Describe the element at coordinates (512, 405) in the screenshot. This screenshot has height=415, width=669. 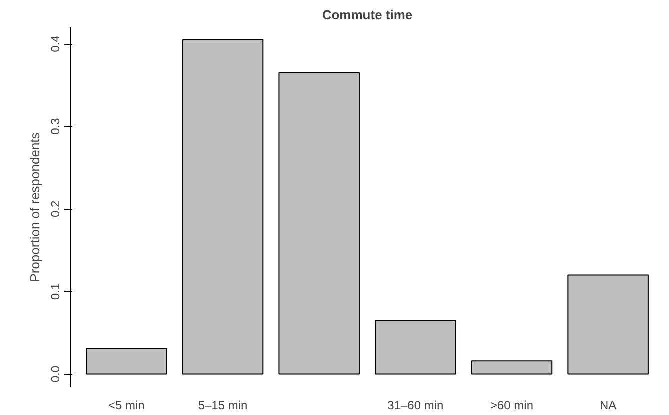
I see `x-tick-label: >60 min` at that location.